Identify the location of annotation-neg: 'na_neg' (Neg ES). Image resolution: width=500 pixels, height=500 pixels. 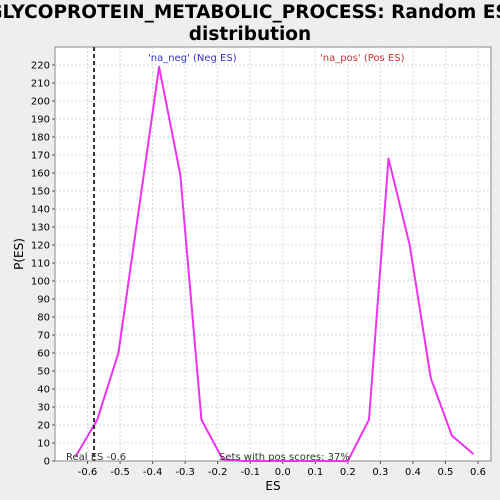
(192, 58).